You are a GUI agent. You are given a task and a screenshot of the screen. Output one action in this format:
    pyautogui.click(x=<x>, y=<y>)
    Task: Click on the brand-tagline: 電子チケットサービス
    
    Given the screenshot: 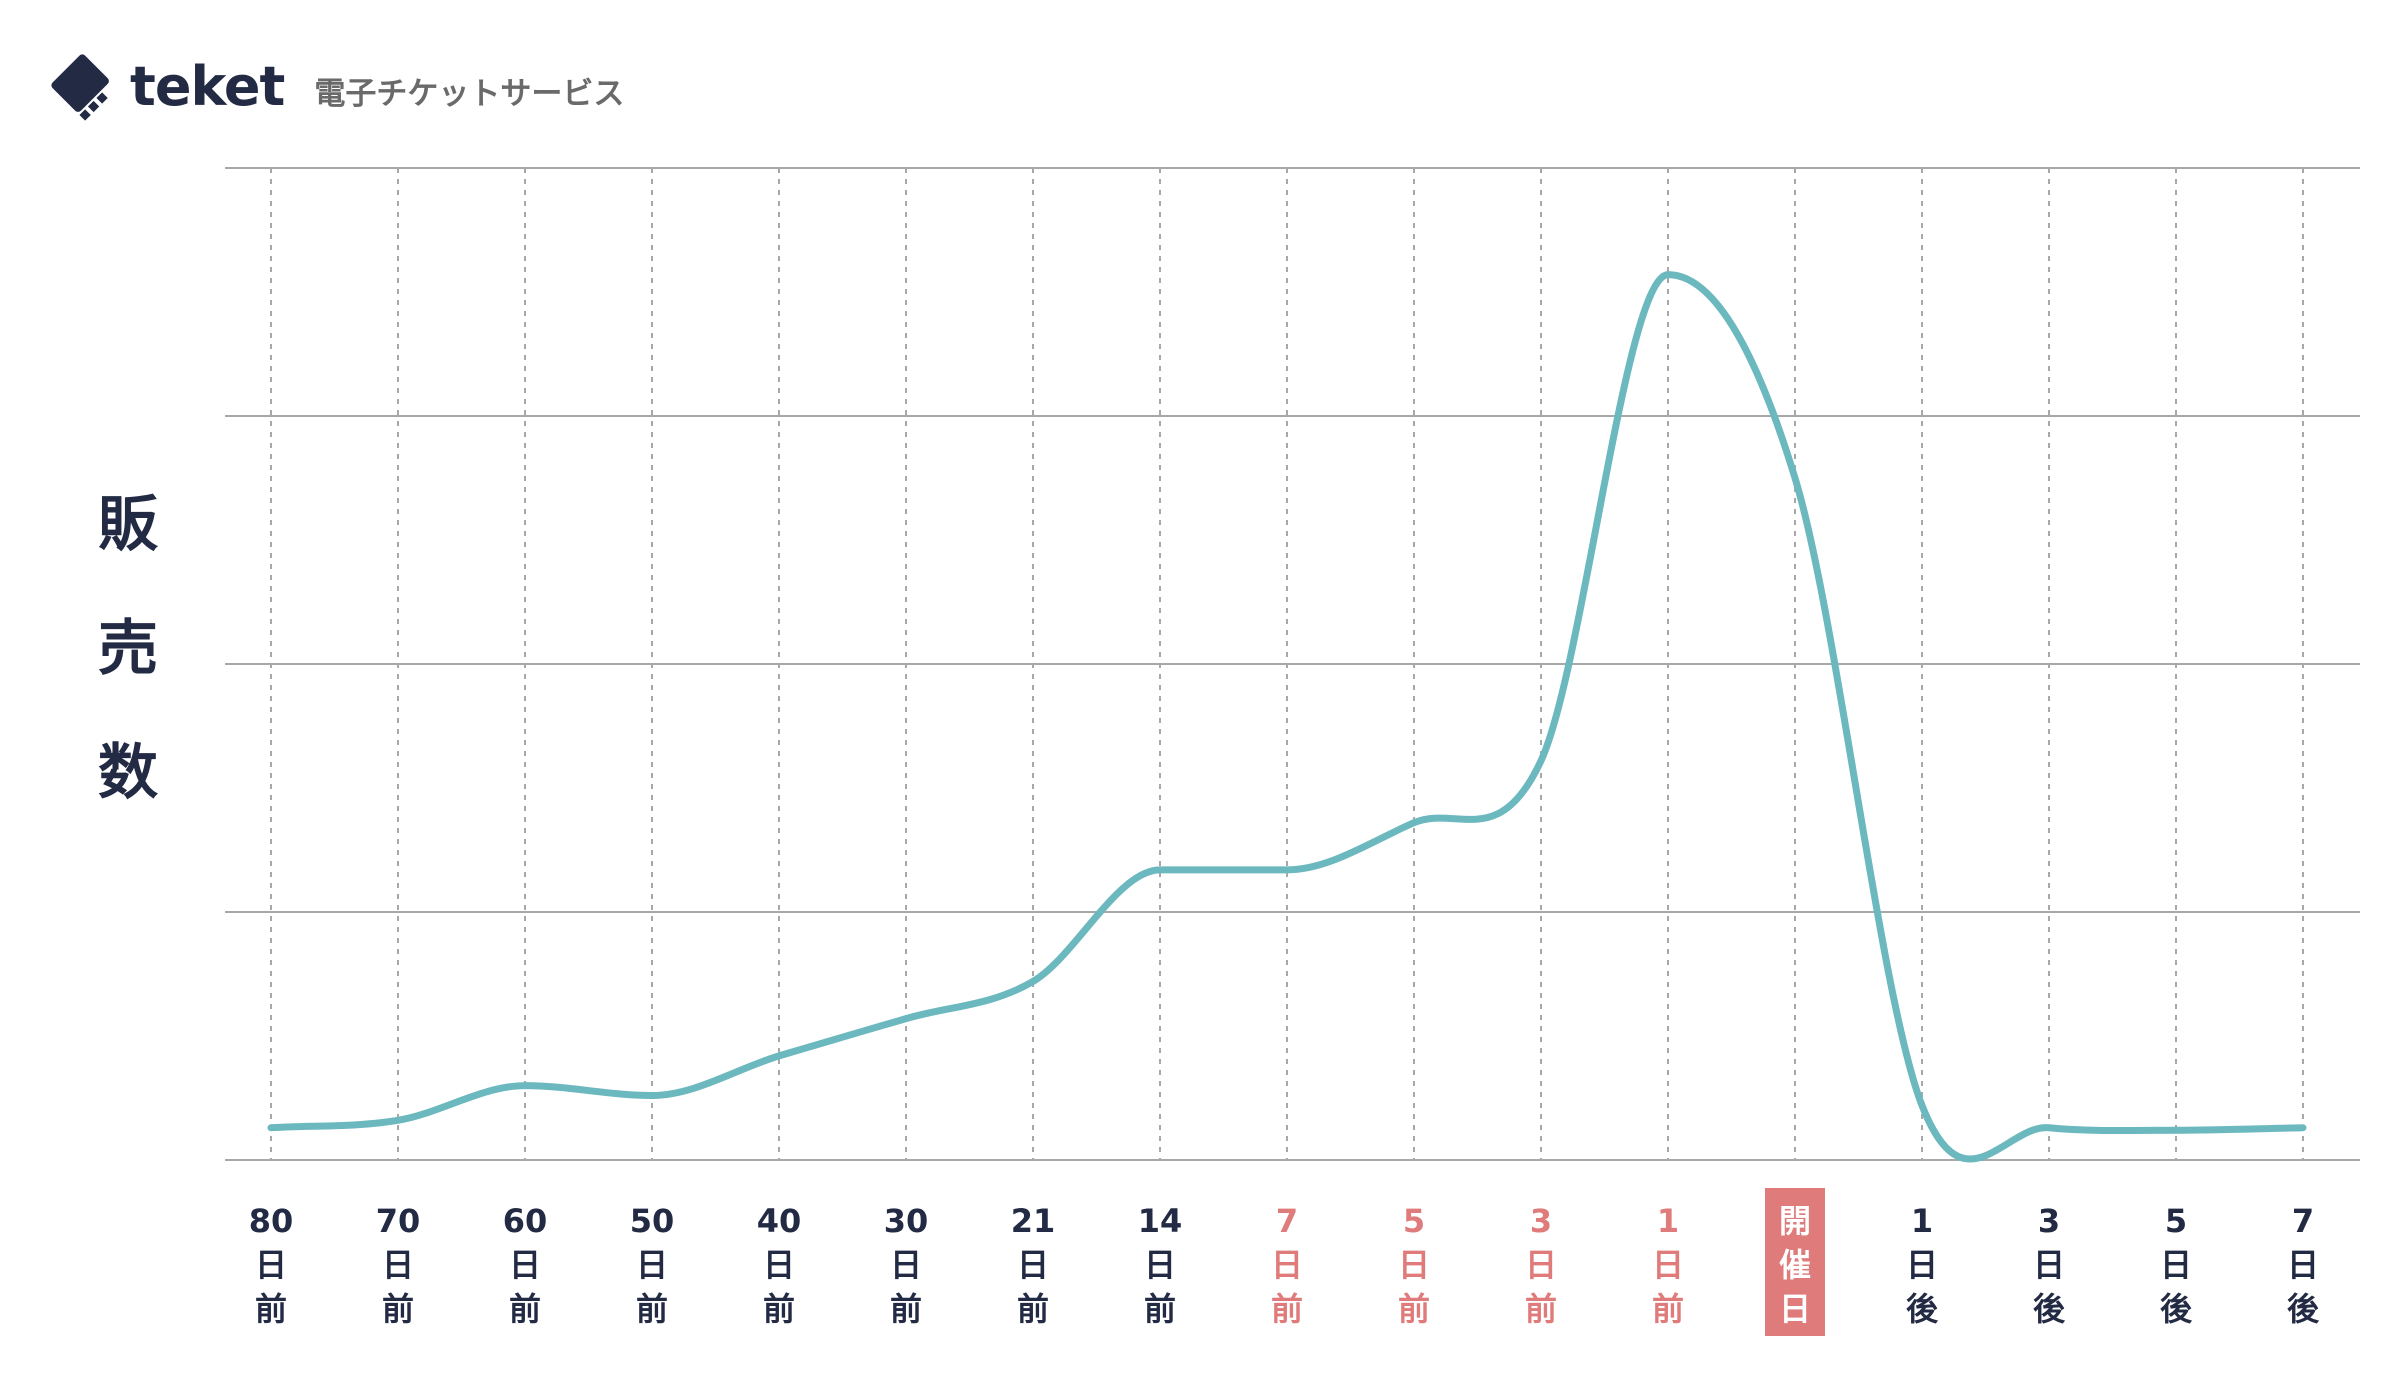 What is the action you would take?
    pyautogui.click(x=469, y=93)
    